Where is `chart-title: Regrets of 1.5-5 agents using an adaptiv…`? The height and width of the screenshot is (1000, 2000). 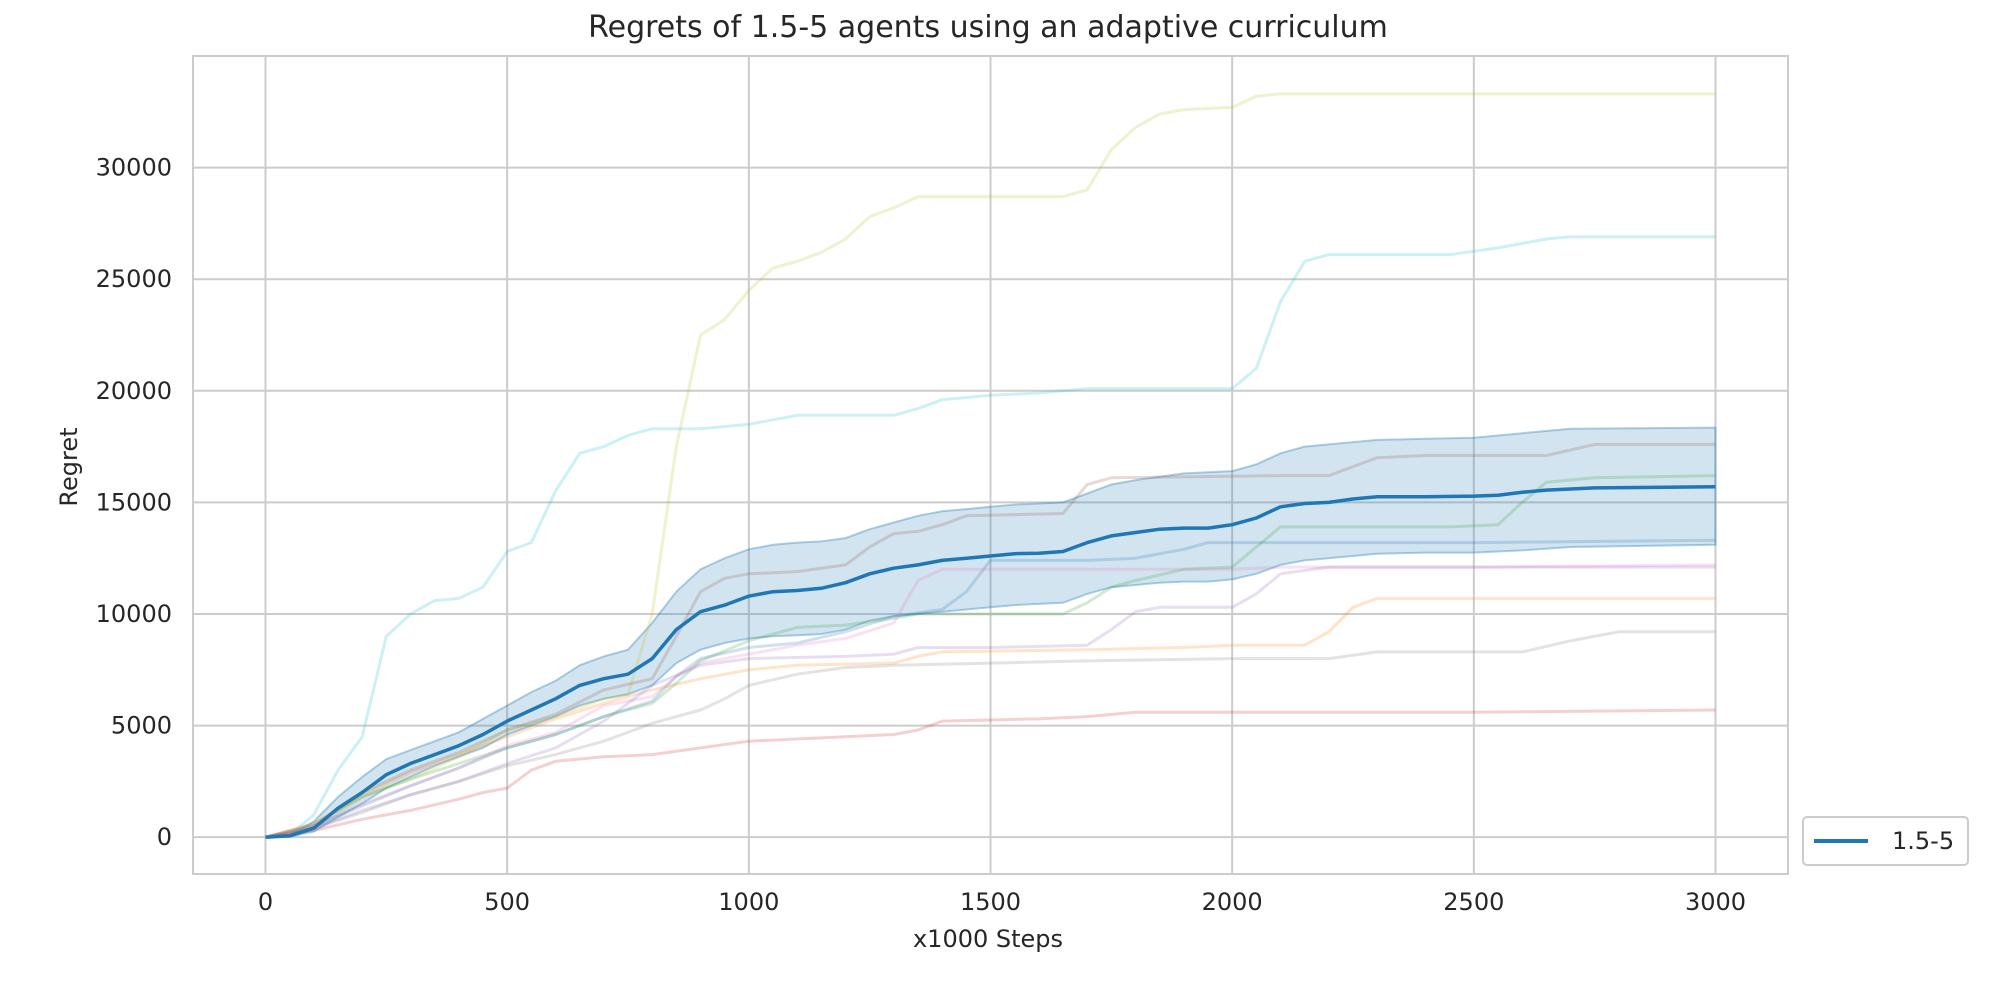 chart-title: Regrets of 1.5-5 agents using an adaptiv… is located at coordinates (988, 27).